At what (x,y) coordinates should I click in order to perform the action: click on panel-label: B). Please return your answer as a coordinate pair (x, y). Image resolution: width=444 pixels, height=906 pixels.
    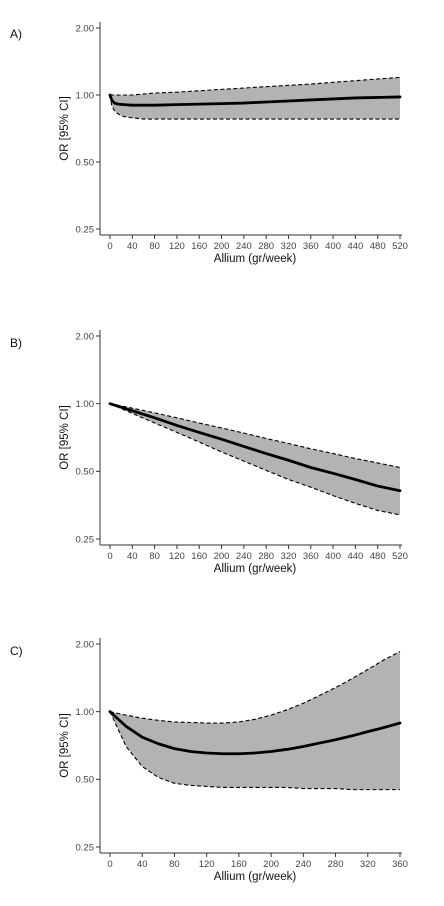
    Looking at the image, I should click on (16, 343).